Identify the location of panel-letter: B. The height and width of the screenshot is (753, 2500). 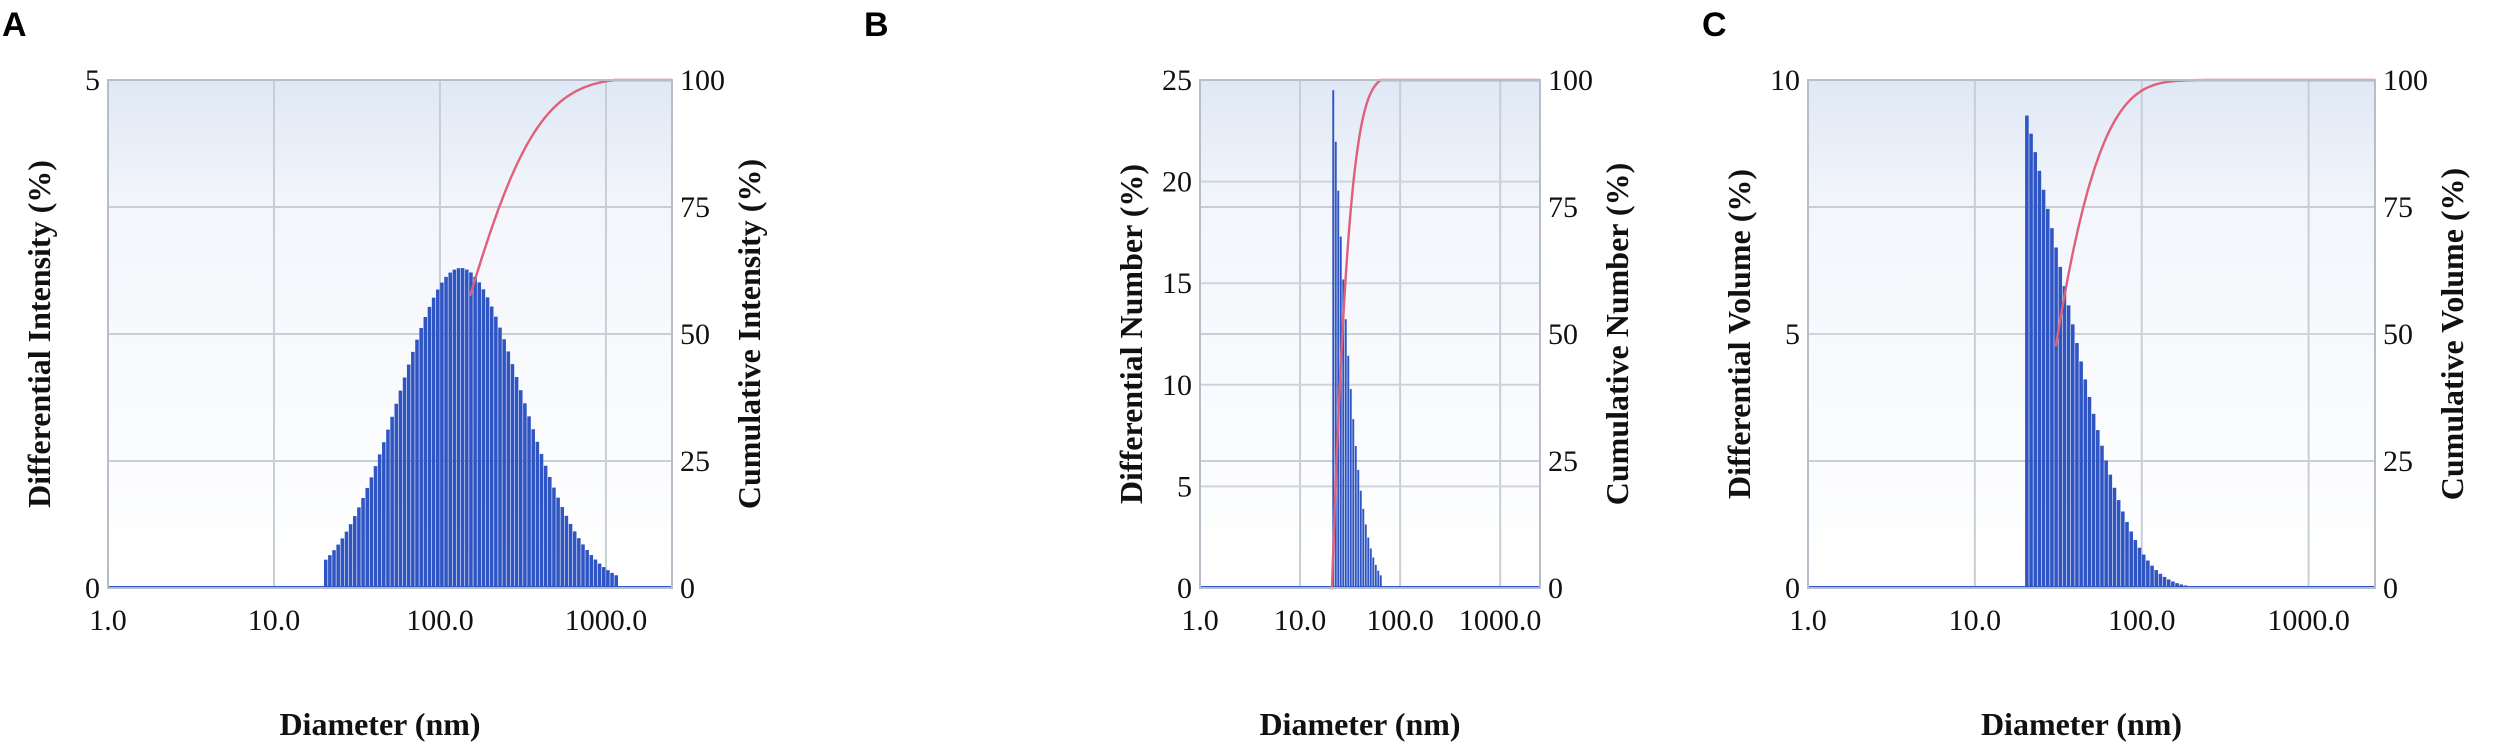
(876, 25).